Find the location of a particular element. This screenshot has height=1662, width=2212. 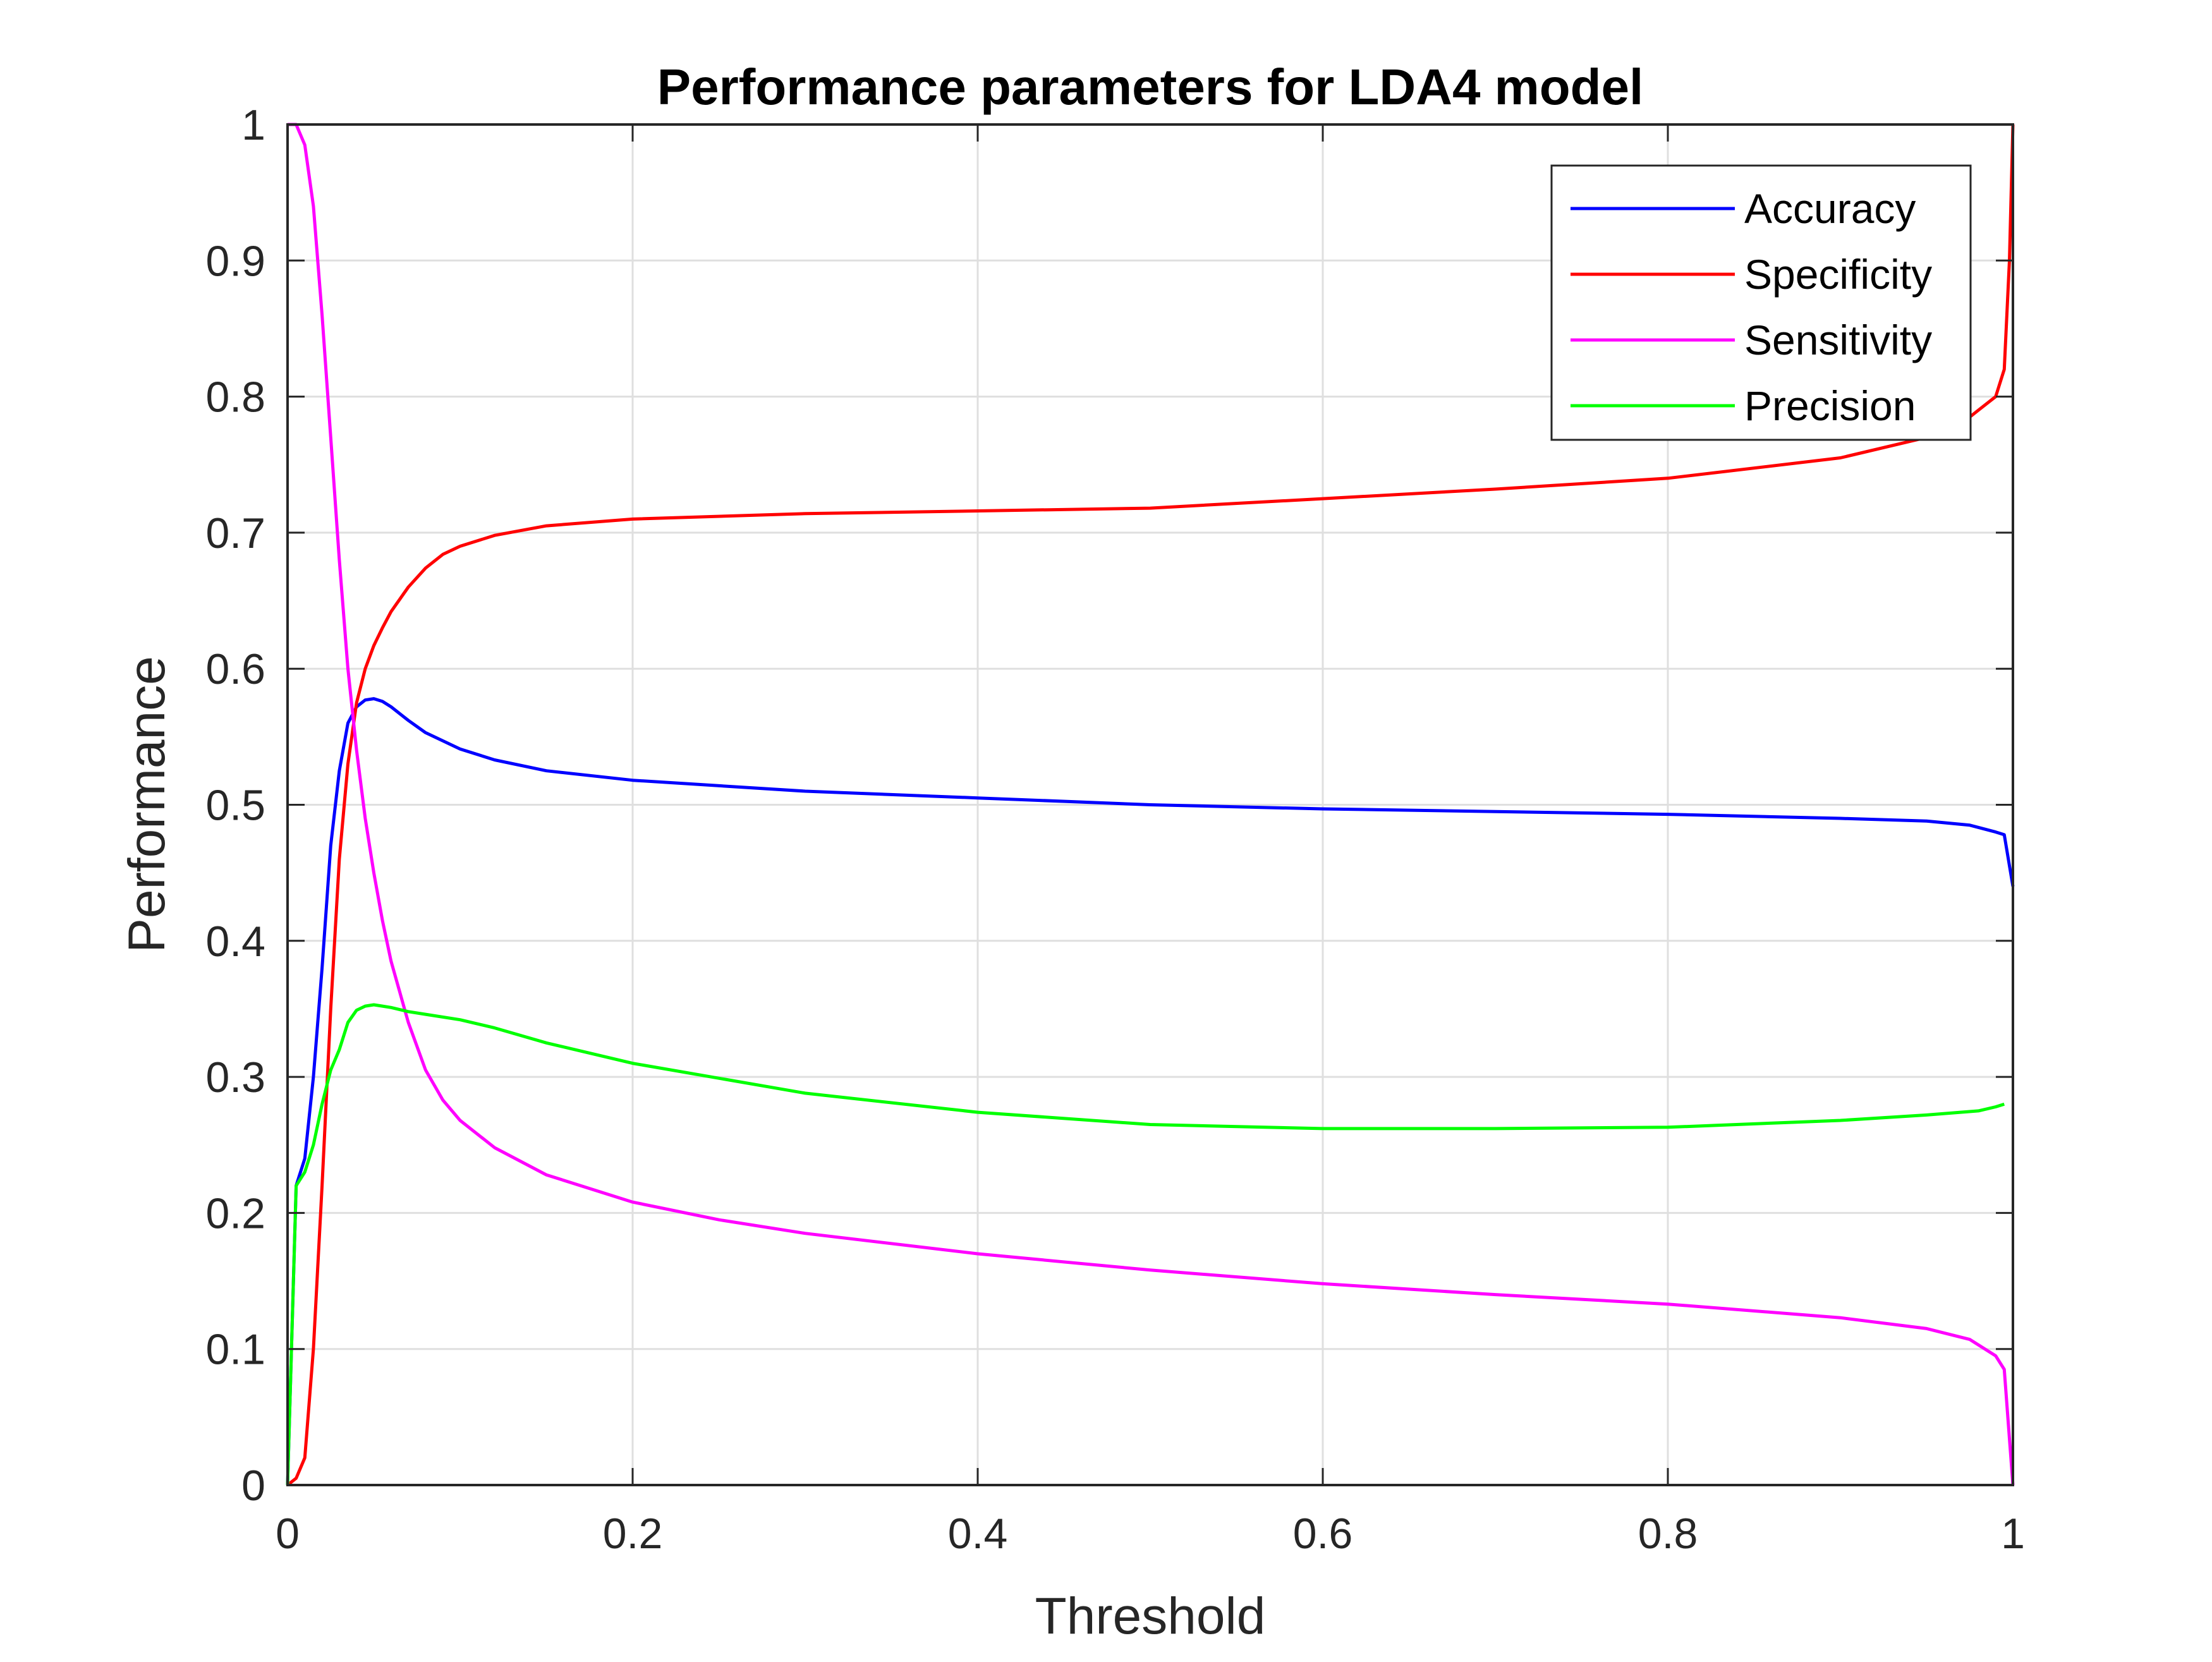

legend-label-precision: Precision is located at coordinates (1830, 405).